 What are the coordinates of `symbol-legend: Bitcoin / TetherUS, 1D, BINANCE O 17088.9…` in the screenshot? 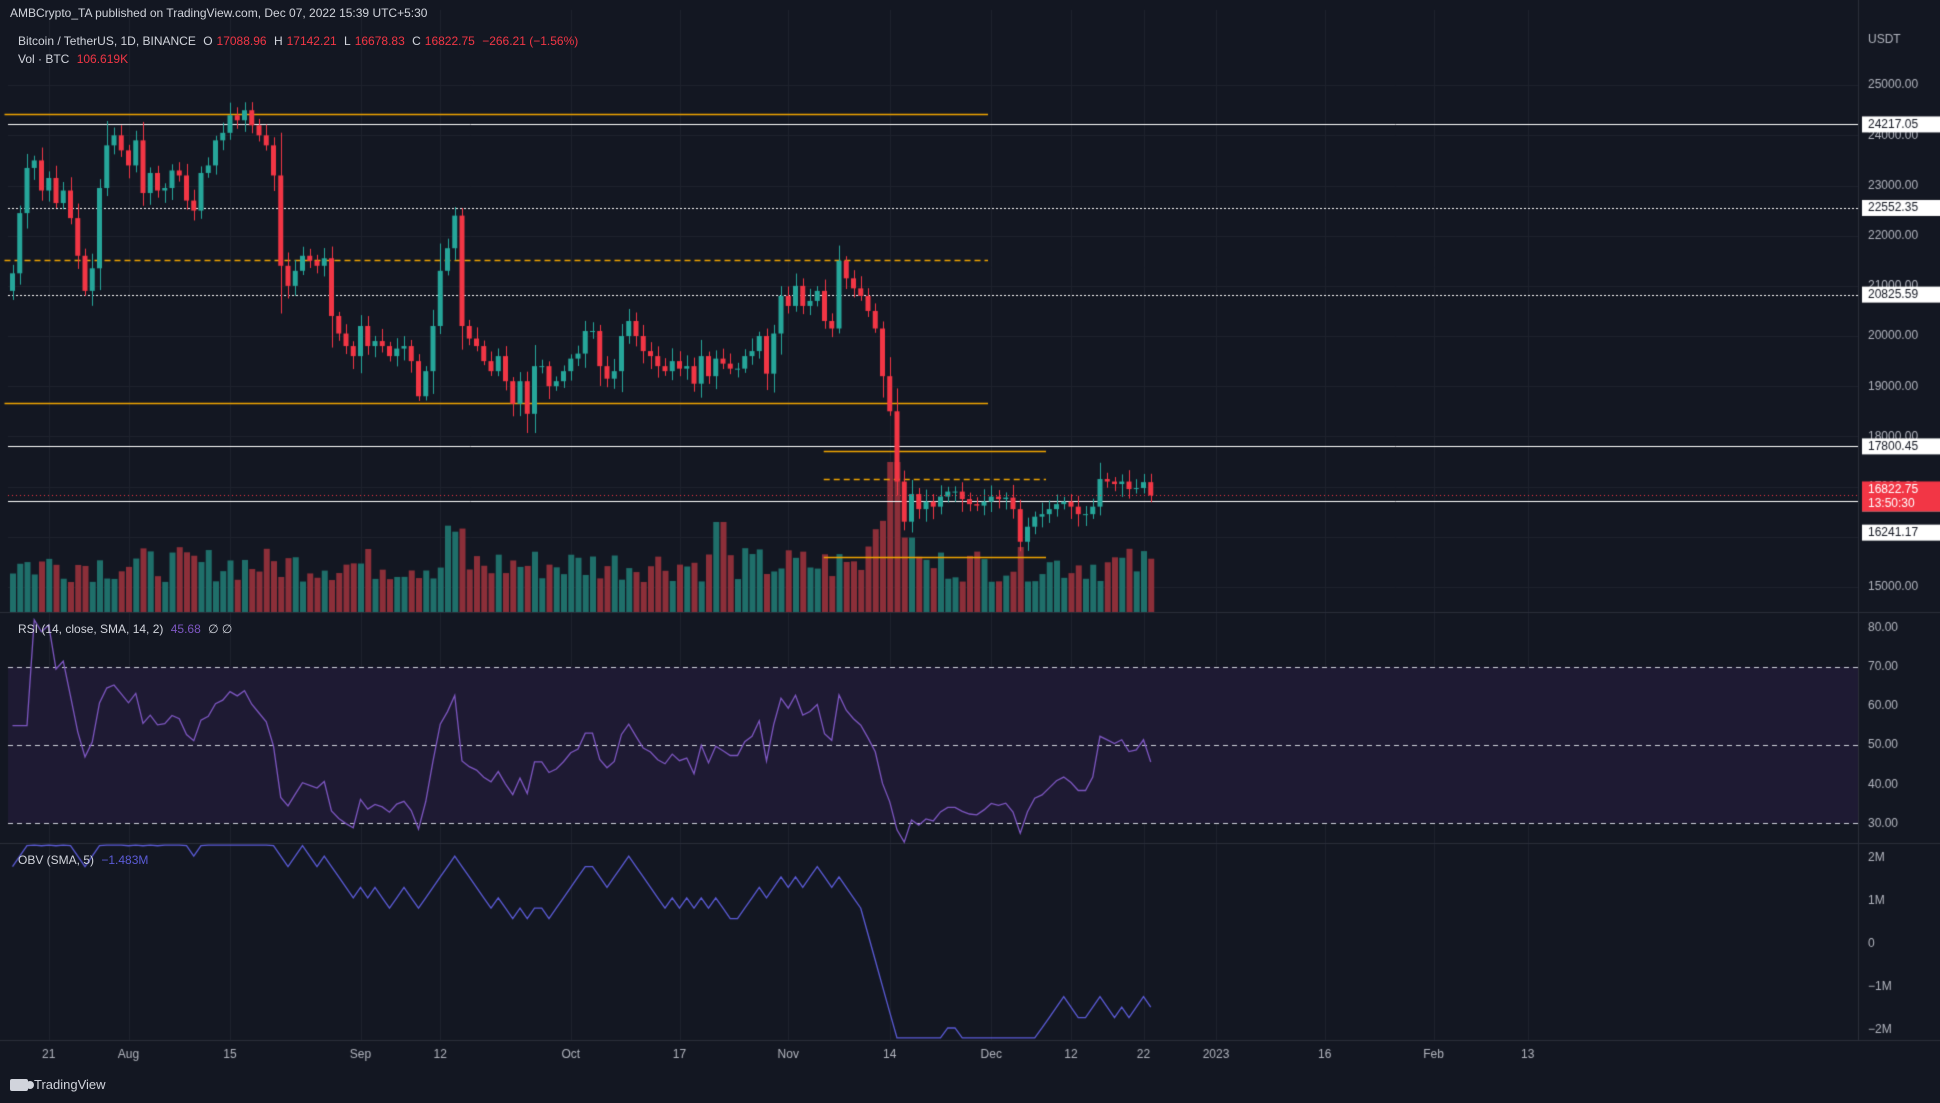 It's located at (300, 41).